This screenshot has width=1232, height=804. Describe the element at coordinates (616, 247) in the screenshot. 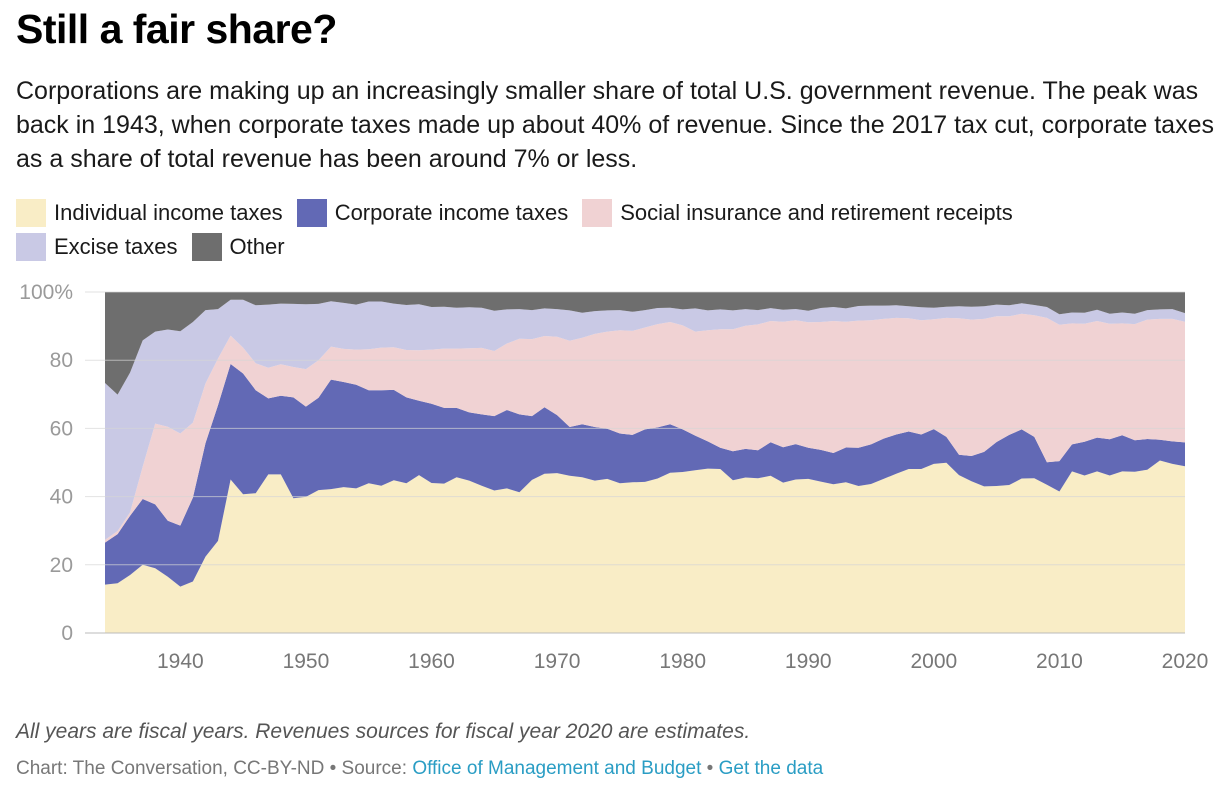

I see `legend-row: Excise taxes Other` at that location.